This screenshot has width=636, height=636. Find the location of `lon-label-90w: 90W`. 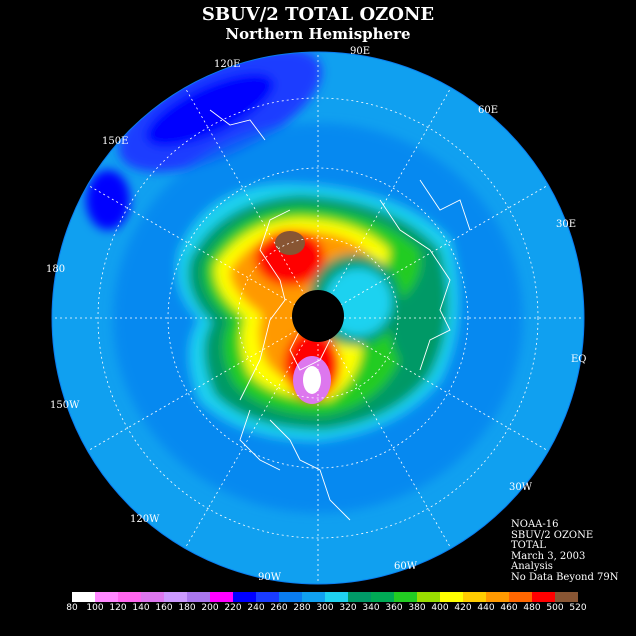

lon-label-90w: 90W is located at coordinates (270, 577).